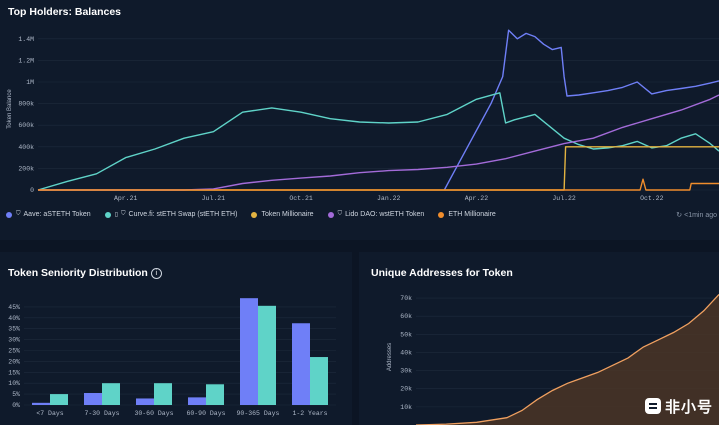 The image size is (719, 425). What do you see at coordinates (287, 214) in the screenshot?
I see `legend-label: Token Millionaire` at bounding box center [287, 214].